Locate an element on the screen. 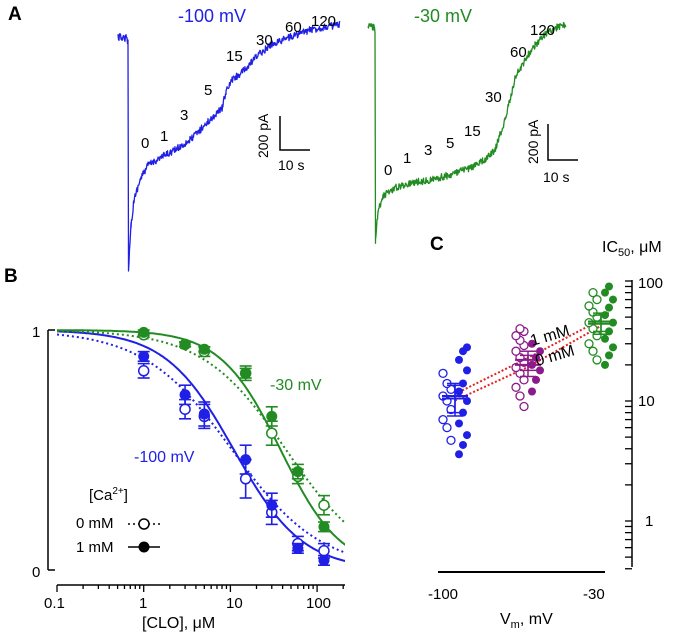 This screenshot has width=685, height=632. legend-entry-1mM: 1 mM is located at coordinates (95, 547).